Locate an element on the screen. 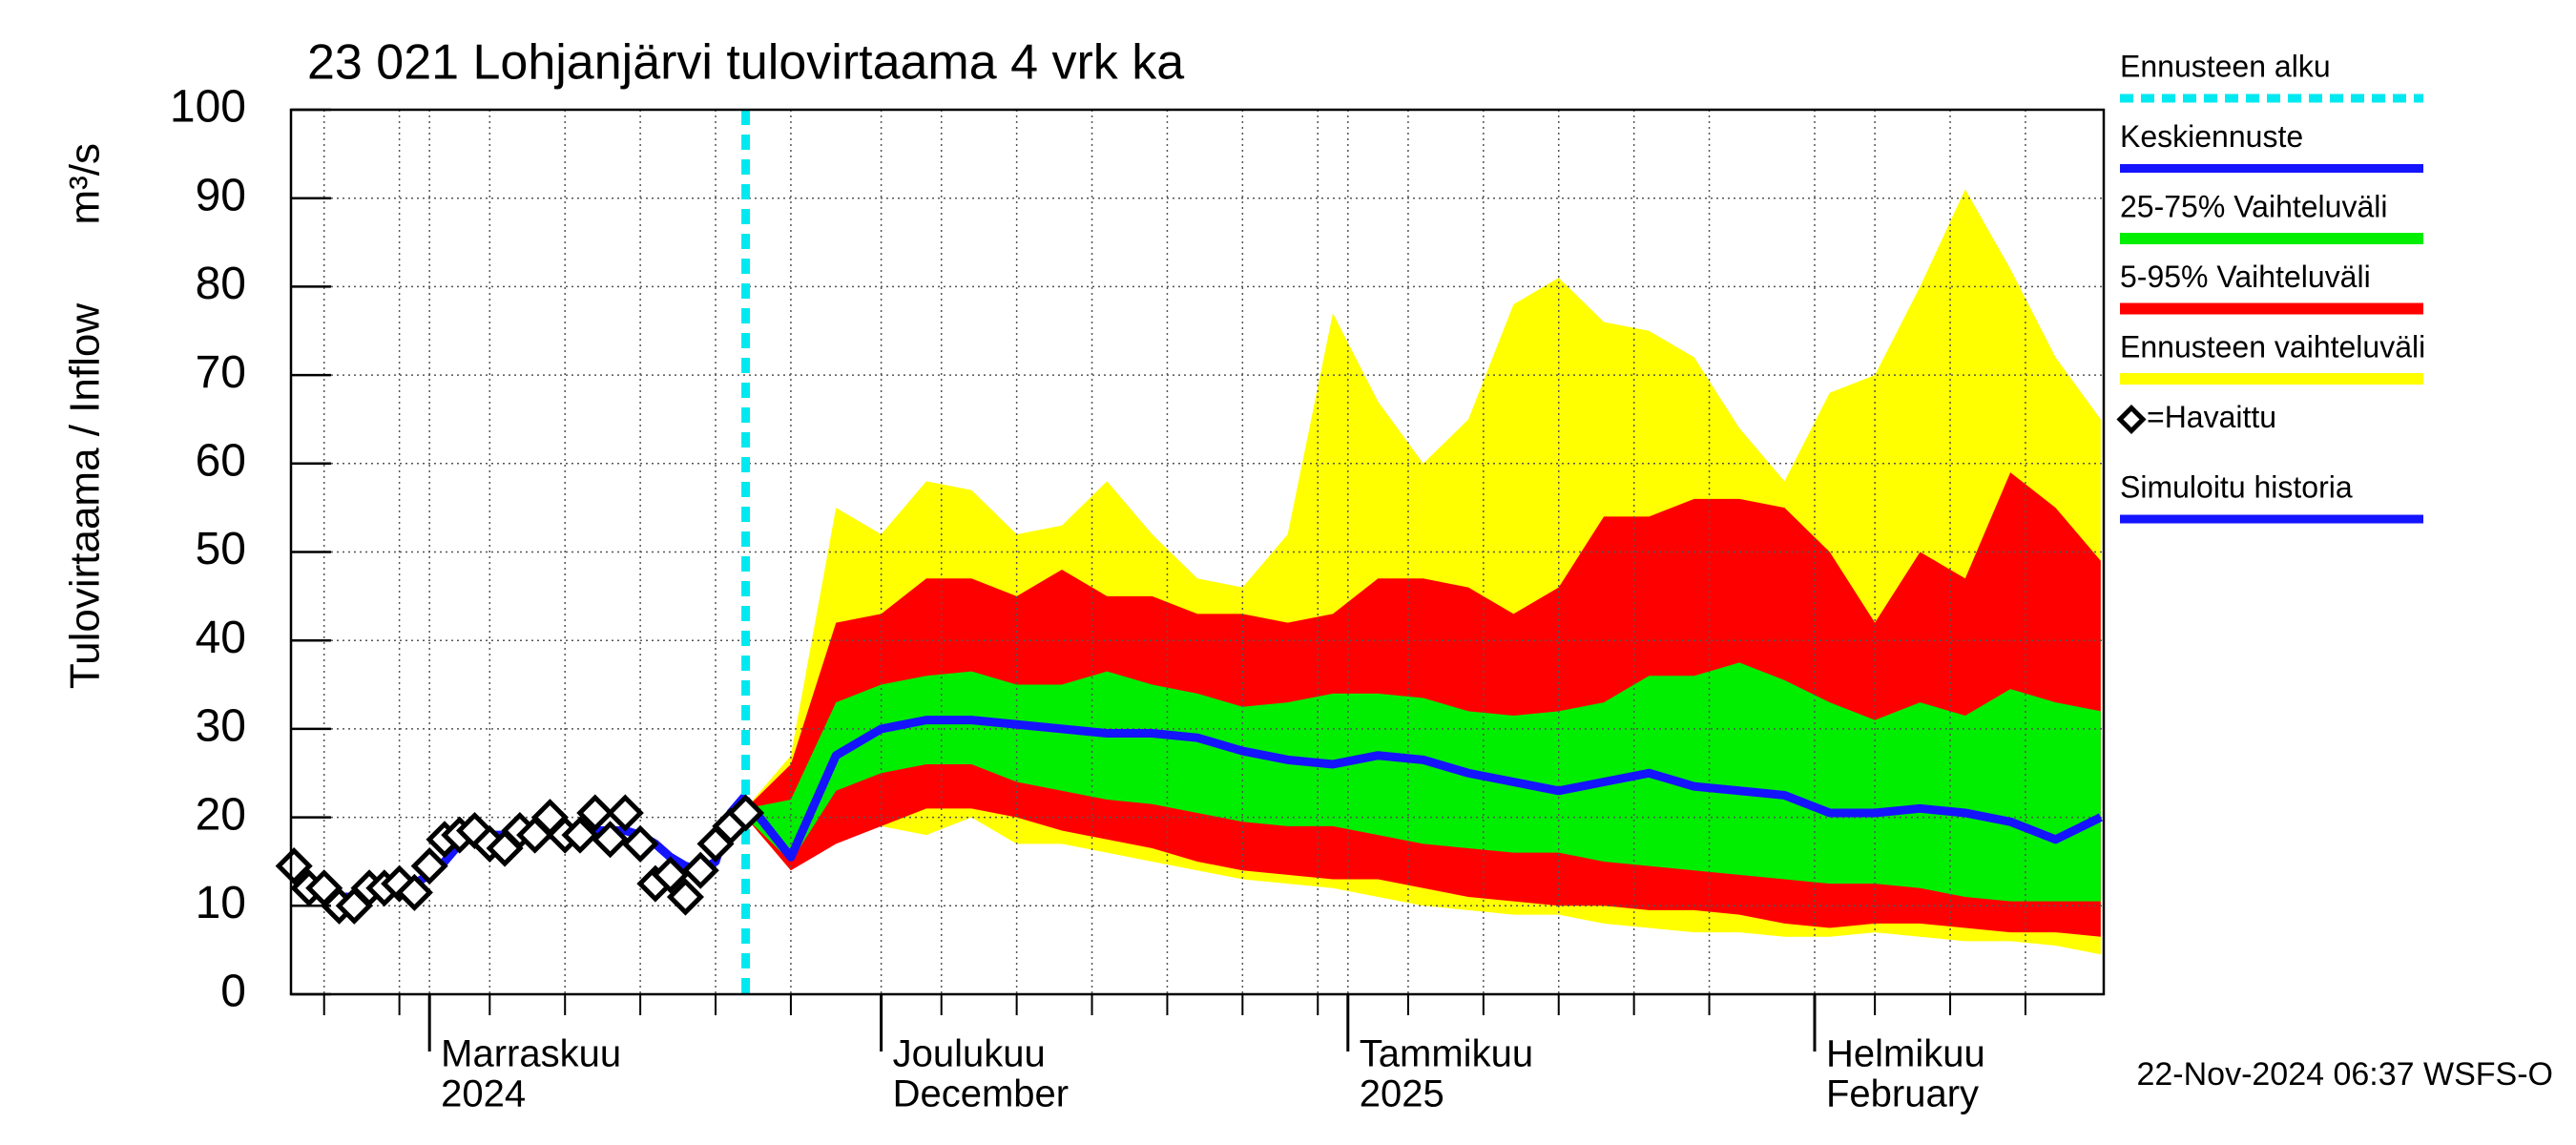 This screenshot has width=2576, height=1145. legend-label: Ennusteen vaihteluväli is located at coordinates (2272, 347).